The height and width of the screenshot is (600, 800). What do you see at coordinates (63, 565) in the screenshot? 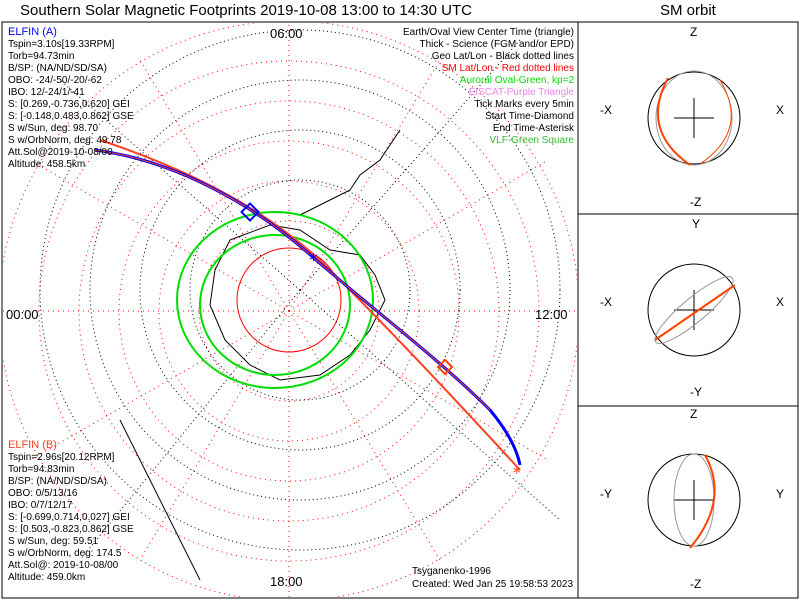
I see `info-line: Att.Sol@: 2019-10-08/00` at bounding box center [63, 565].